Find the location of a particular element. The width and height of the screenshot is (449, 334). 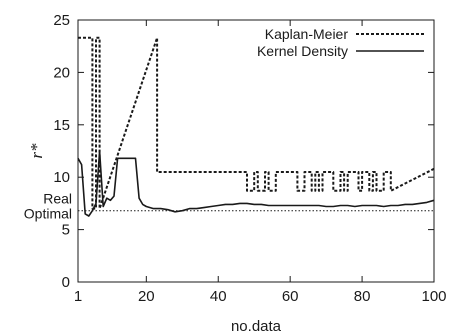

x-tick-label: 40 is located at coordinates (218, 296).